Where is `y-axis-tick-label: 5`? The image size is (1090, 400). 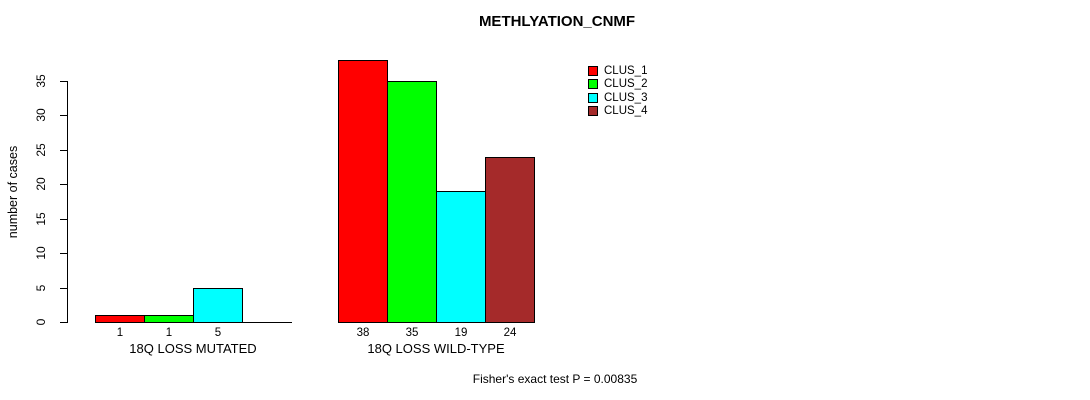 y-axis-tick-label: 5 is located at coordinates (41, 288).